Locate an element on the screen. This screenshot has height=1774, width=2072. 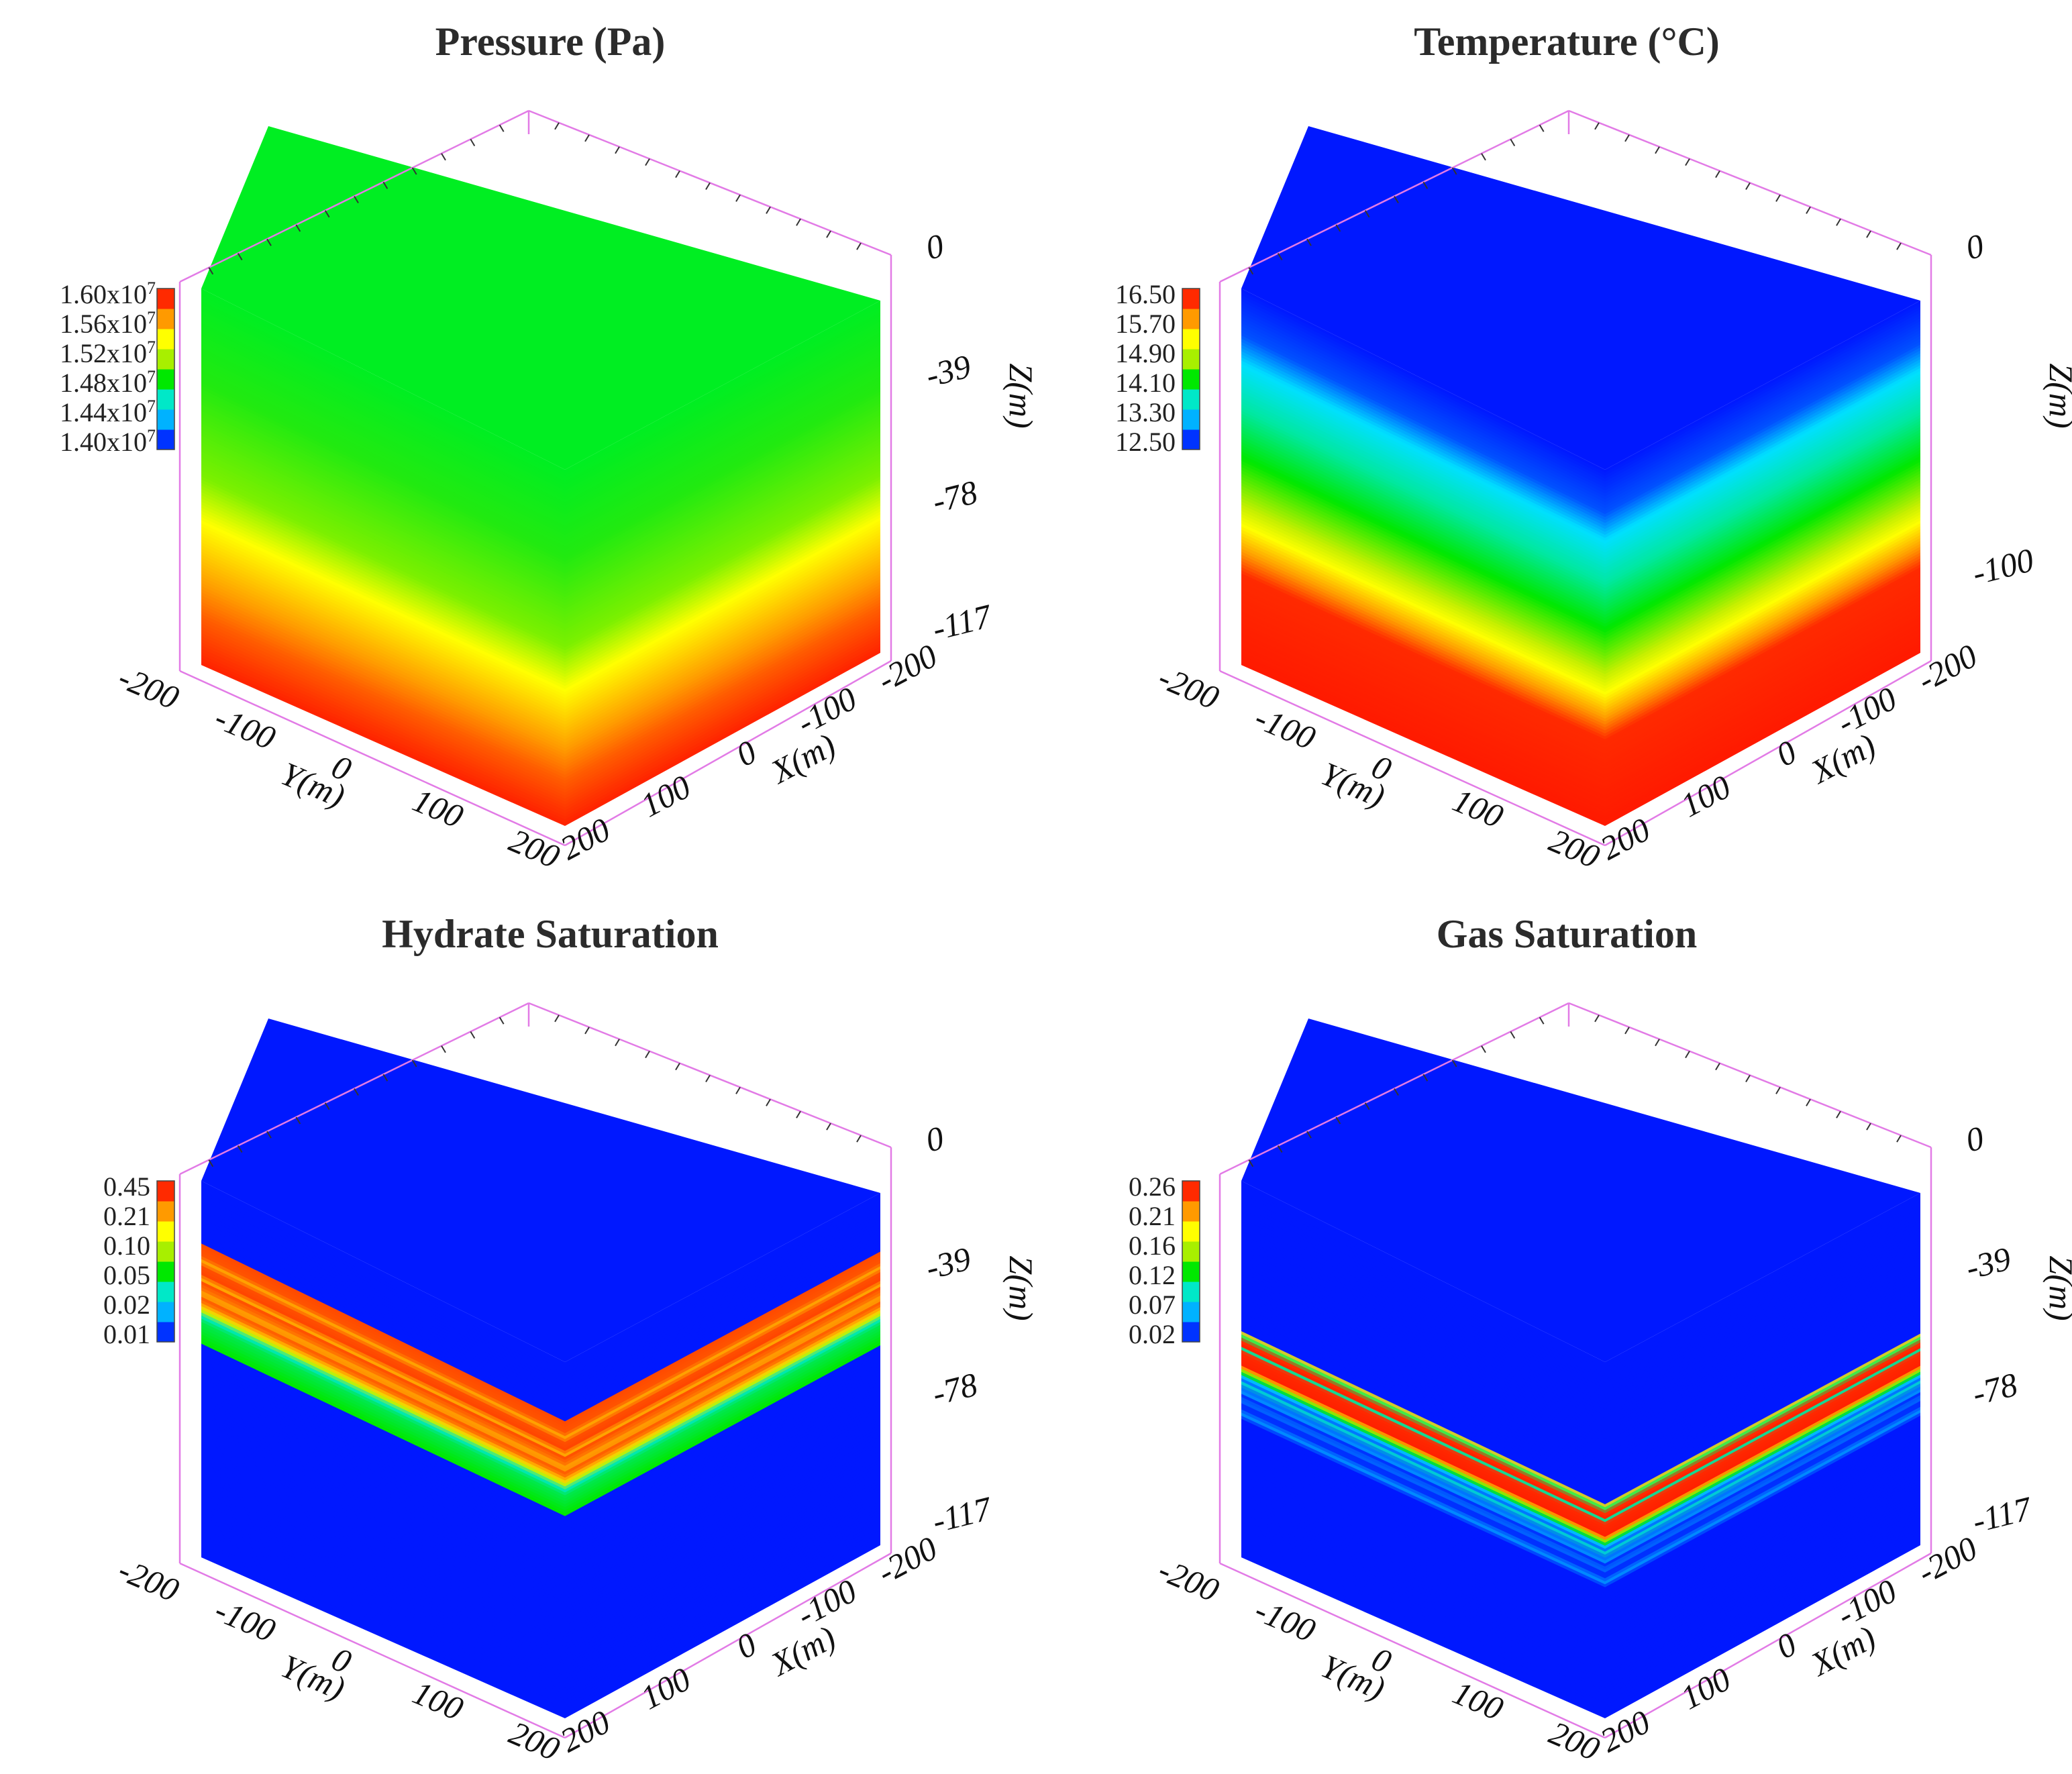
y-tick-label: 100 is located at coordinates (1477, 808).